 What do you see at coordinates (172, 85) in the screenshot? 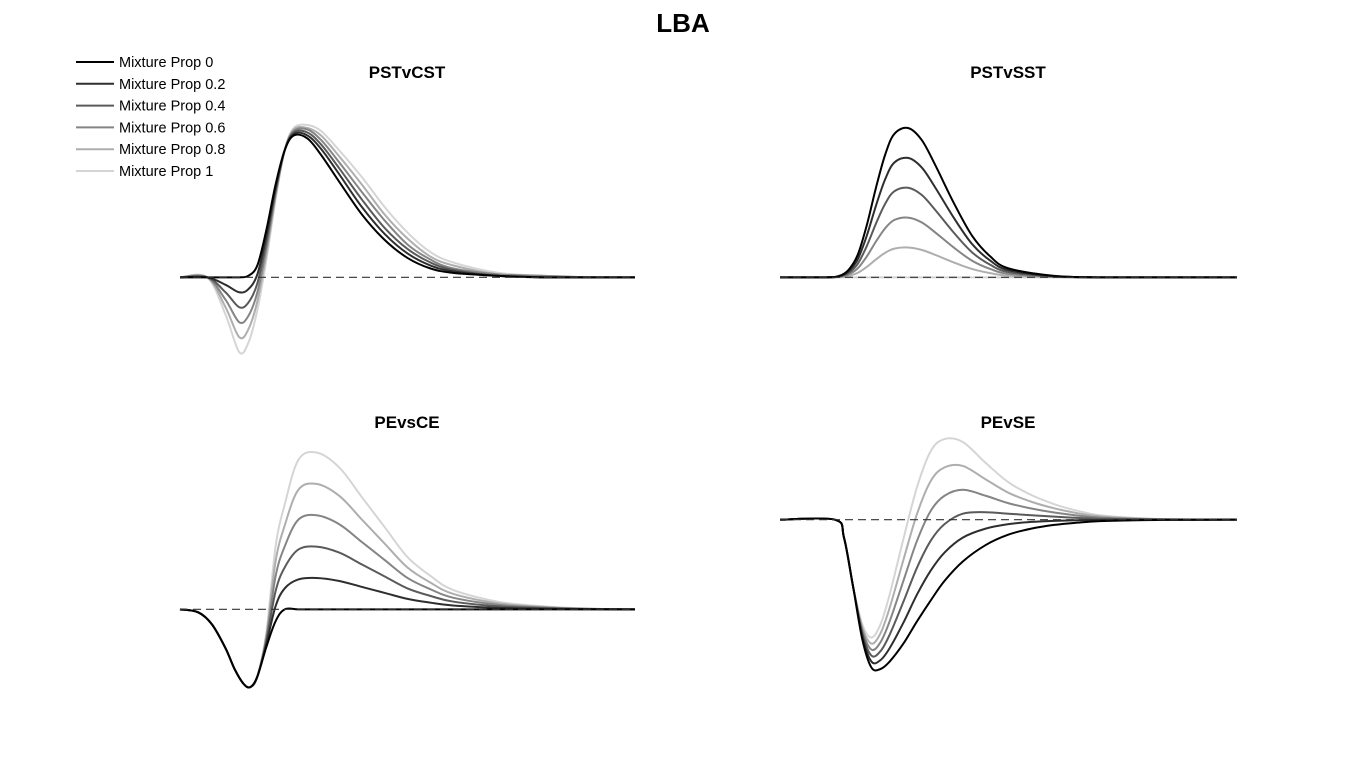
I see `legend-label-1: Mixture Prop 0.2` at bounding box center [172, 85].